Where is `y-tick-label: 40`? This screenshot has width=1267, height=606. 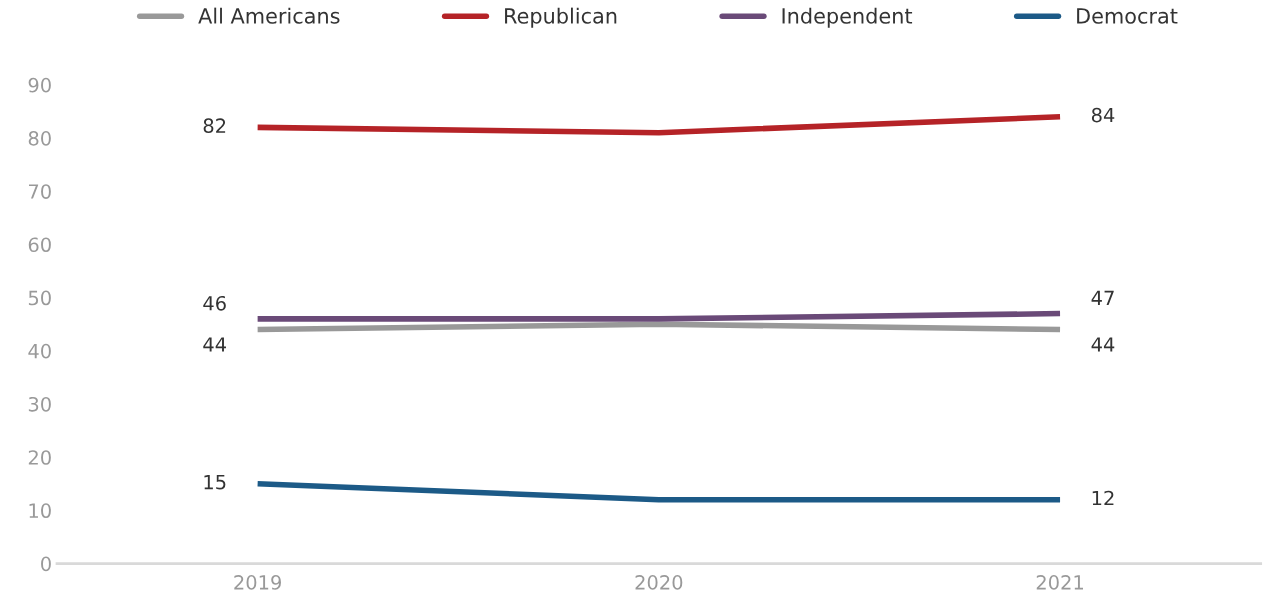 y-tick-label: 40 is located at coordinates (39, 351).